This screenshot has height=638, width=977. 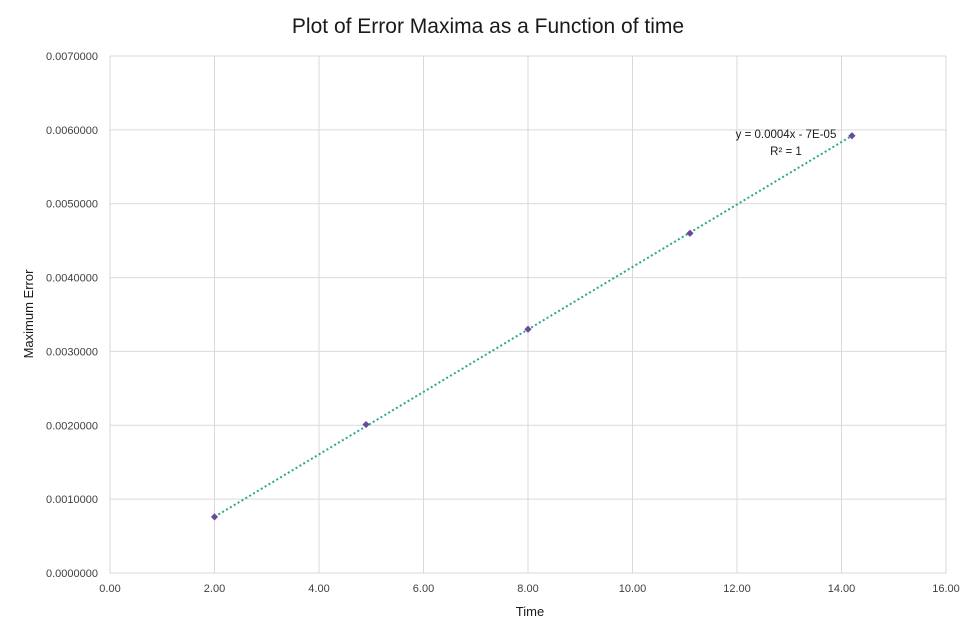 What do you see at coordinates (72, 279) in the screenshot?
I see `y-tick-label: 0.0040000` at bounding box center [72, 279].